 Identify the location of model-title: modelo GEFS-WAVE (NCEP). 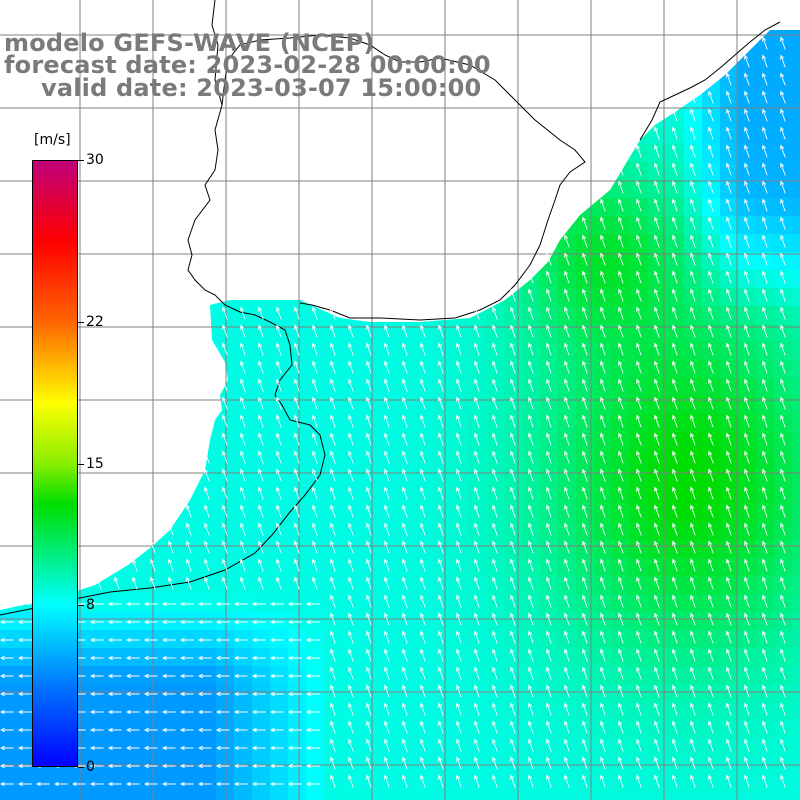
(189, 43).